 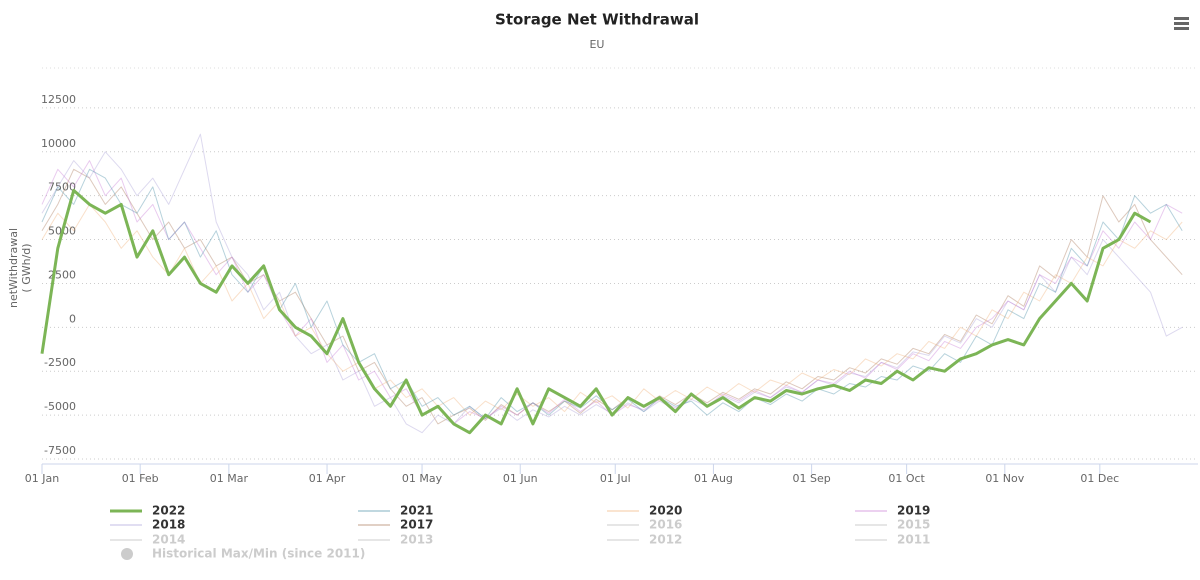 I want to click on legend-label: 2020, so click(x=665, y=511).